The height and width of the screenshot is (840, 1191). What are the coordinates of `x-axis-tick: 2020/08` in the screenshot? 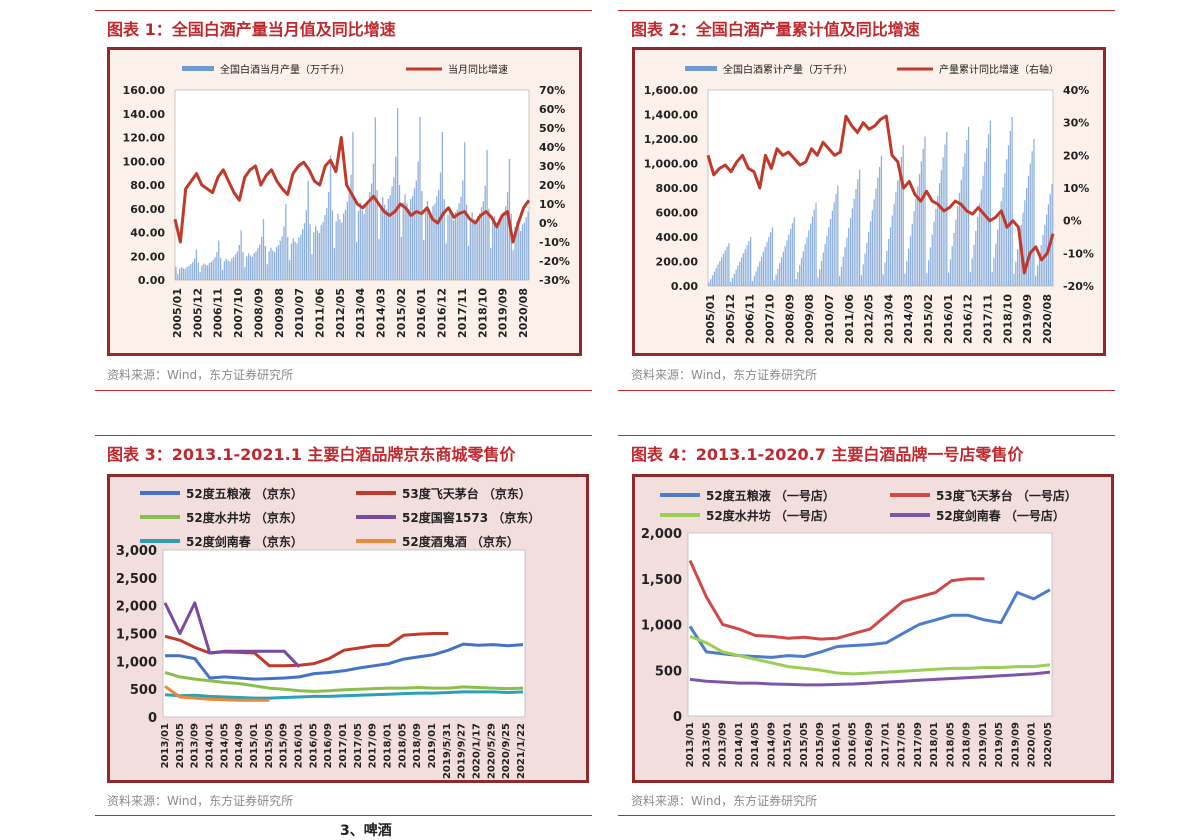 It's located at (1047, 319).